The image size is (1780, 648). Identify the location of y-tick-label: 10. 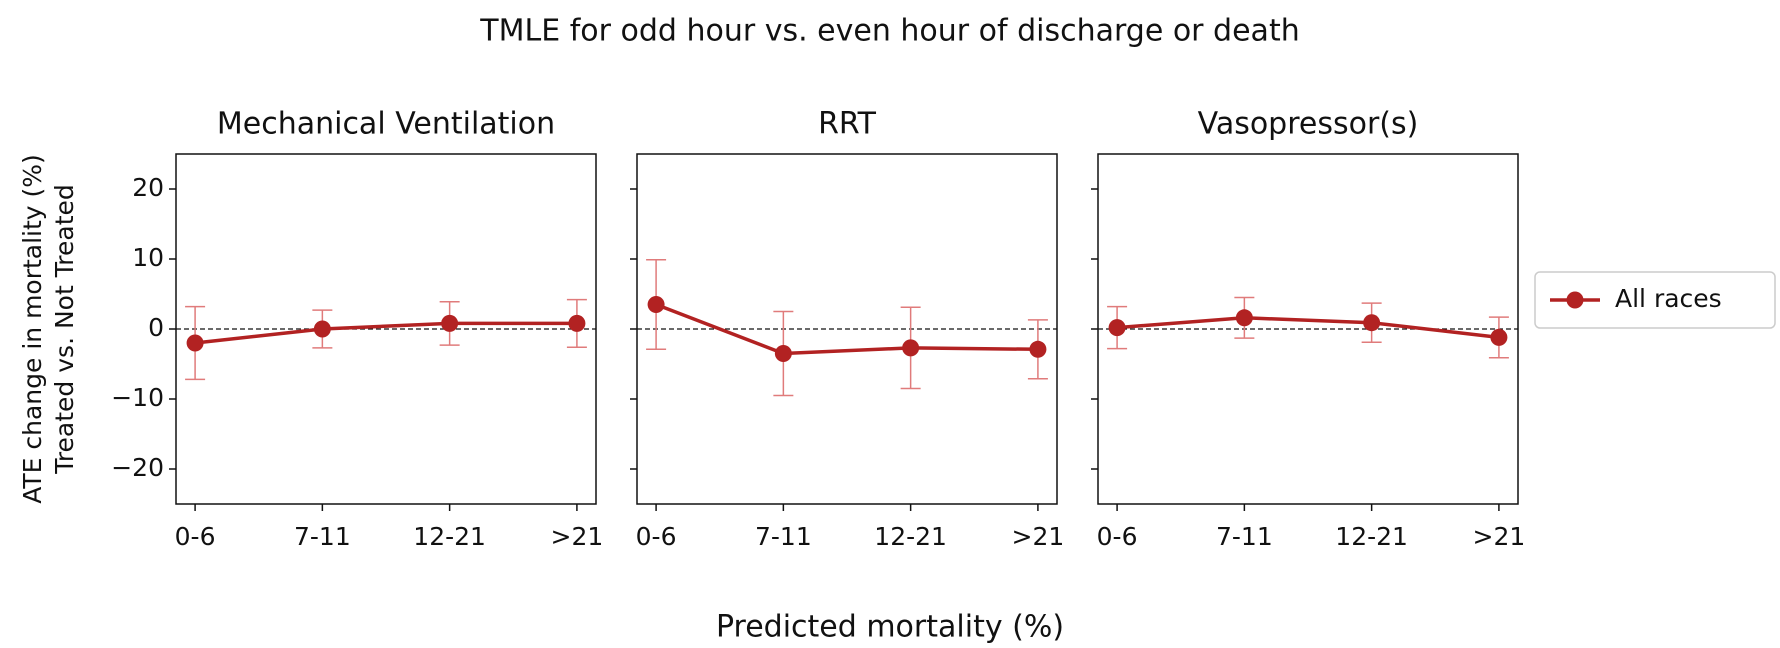
(148, 257).